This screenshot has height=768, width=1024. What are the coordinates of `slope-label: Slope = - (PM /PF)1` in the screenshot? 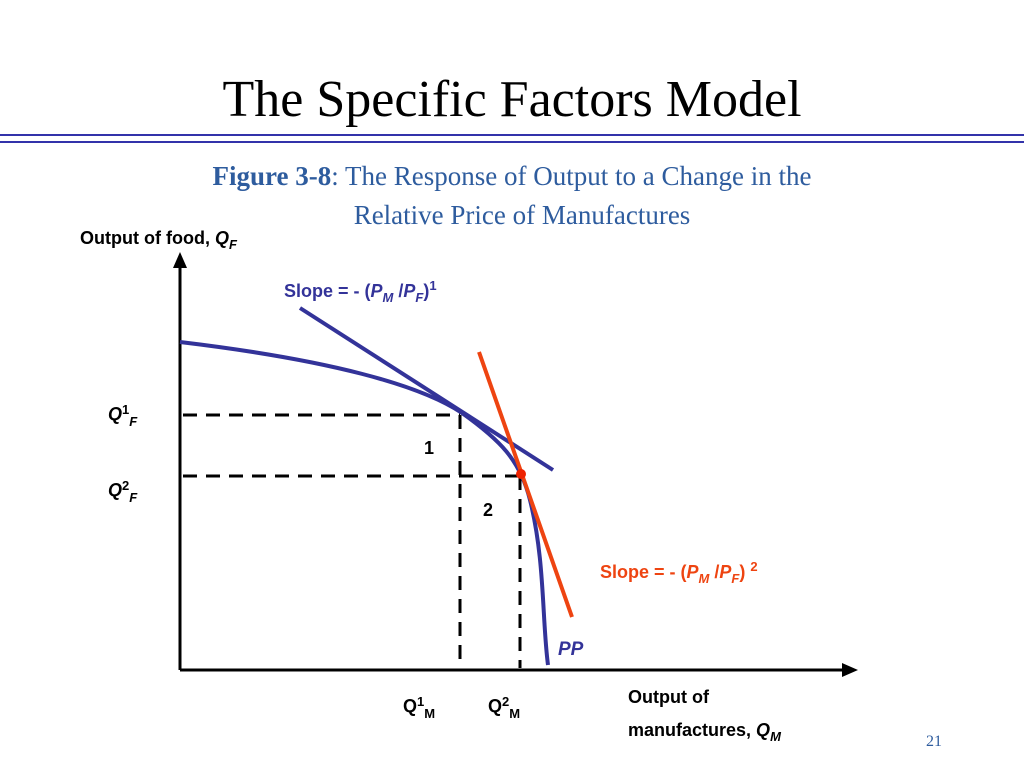 It's located at (360, 291).